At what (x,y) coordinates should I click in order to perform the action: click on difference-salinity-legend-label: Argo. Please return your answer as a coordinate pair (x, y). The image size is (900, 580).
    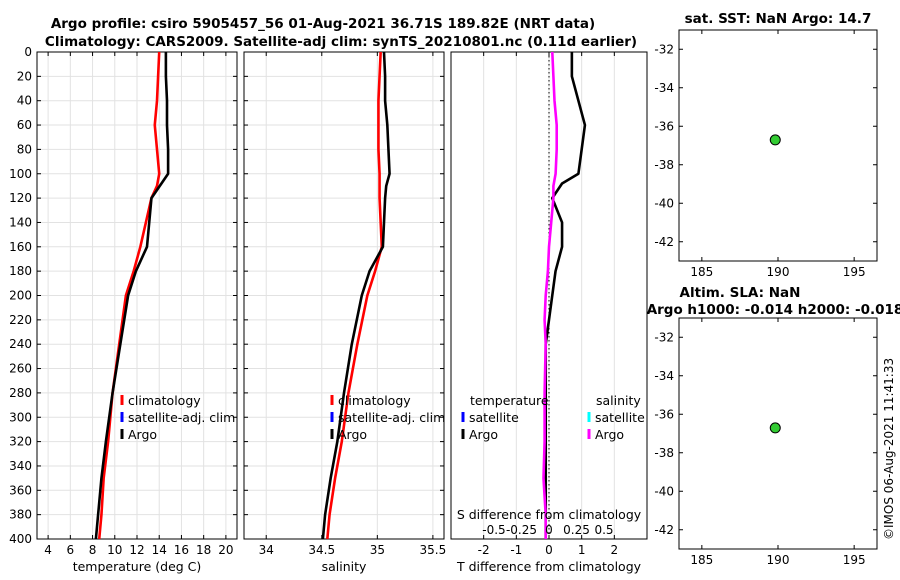
    Looking at the image, I should click on (609, 434).